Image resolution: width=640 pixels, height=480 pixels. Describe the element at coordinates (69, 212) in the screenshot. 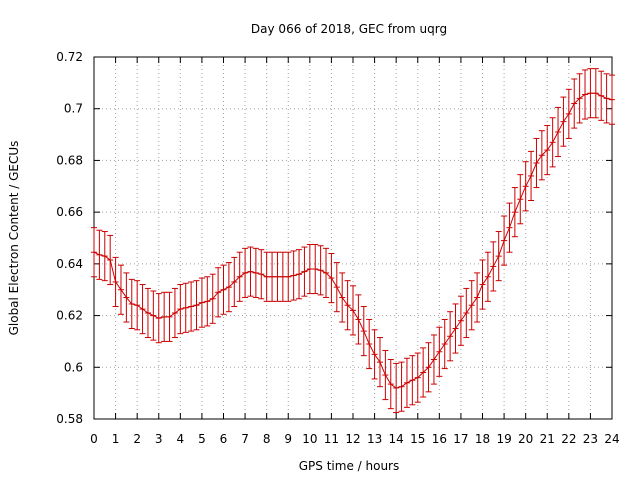

I see `y-tick-label: 0.66` at that location.